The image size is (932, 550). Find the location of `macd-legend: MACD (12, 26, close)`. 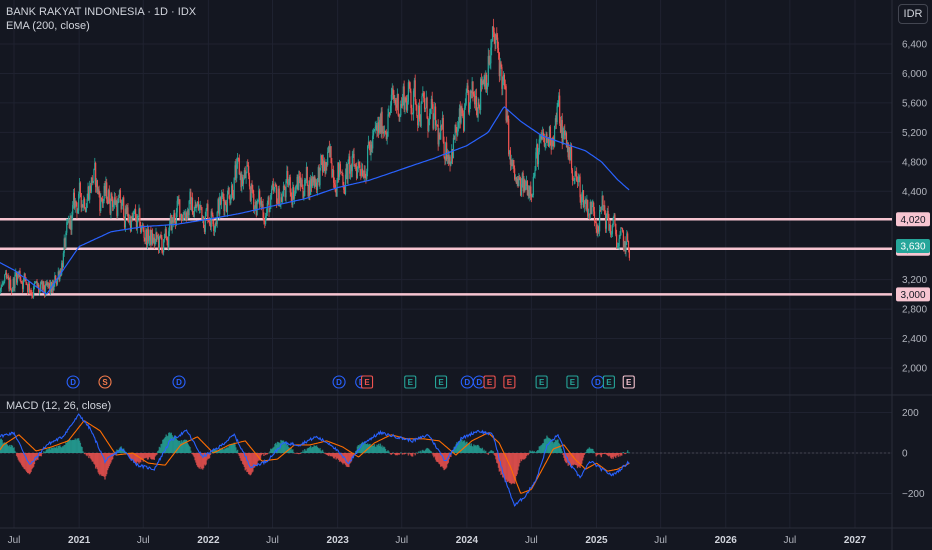

macd-legend: MACD (12, 26, close) is located at coordinates (59, 406).